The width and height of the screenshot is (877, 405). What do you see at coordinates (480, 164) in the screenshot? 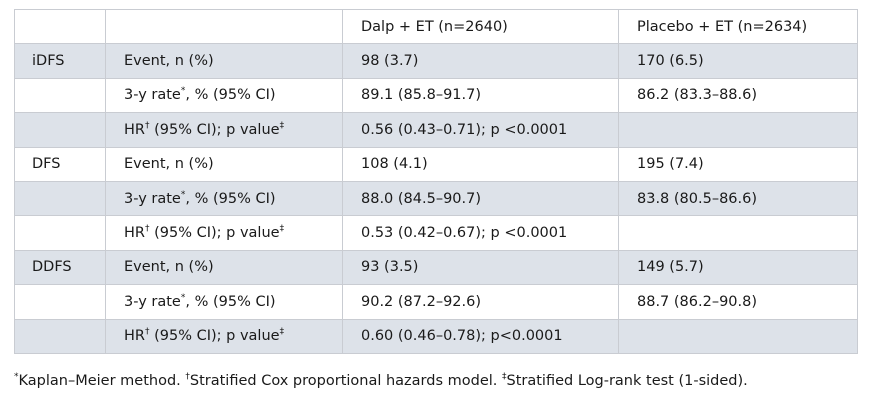
I see `dalp-value: 108 (4.1)` at bounding box center [480, 164].